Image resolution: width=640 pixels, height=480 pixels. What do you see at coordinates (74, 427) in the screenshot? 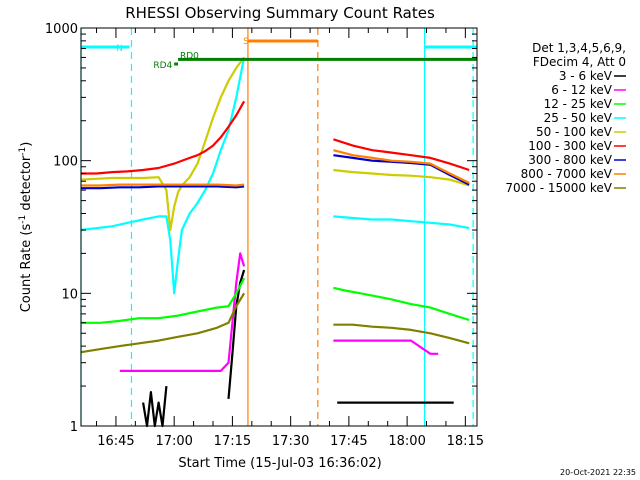
I see `y-tick-label: 1` at bounding box center [74, 427].